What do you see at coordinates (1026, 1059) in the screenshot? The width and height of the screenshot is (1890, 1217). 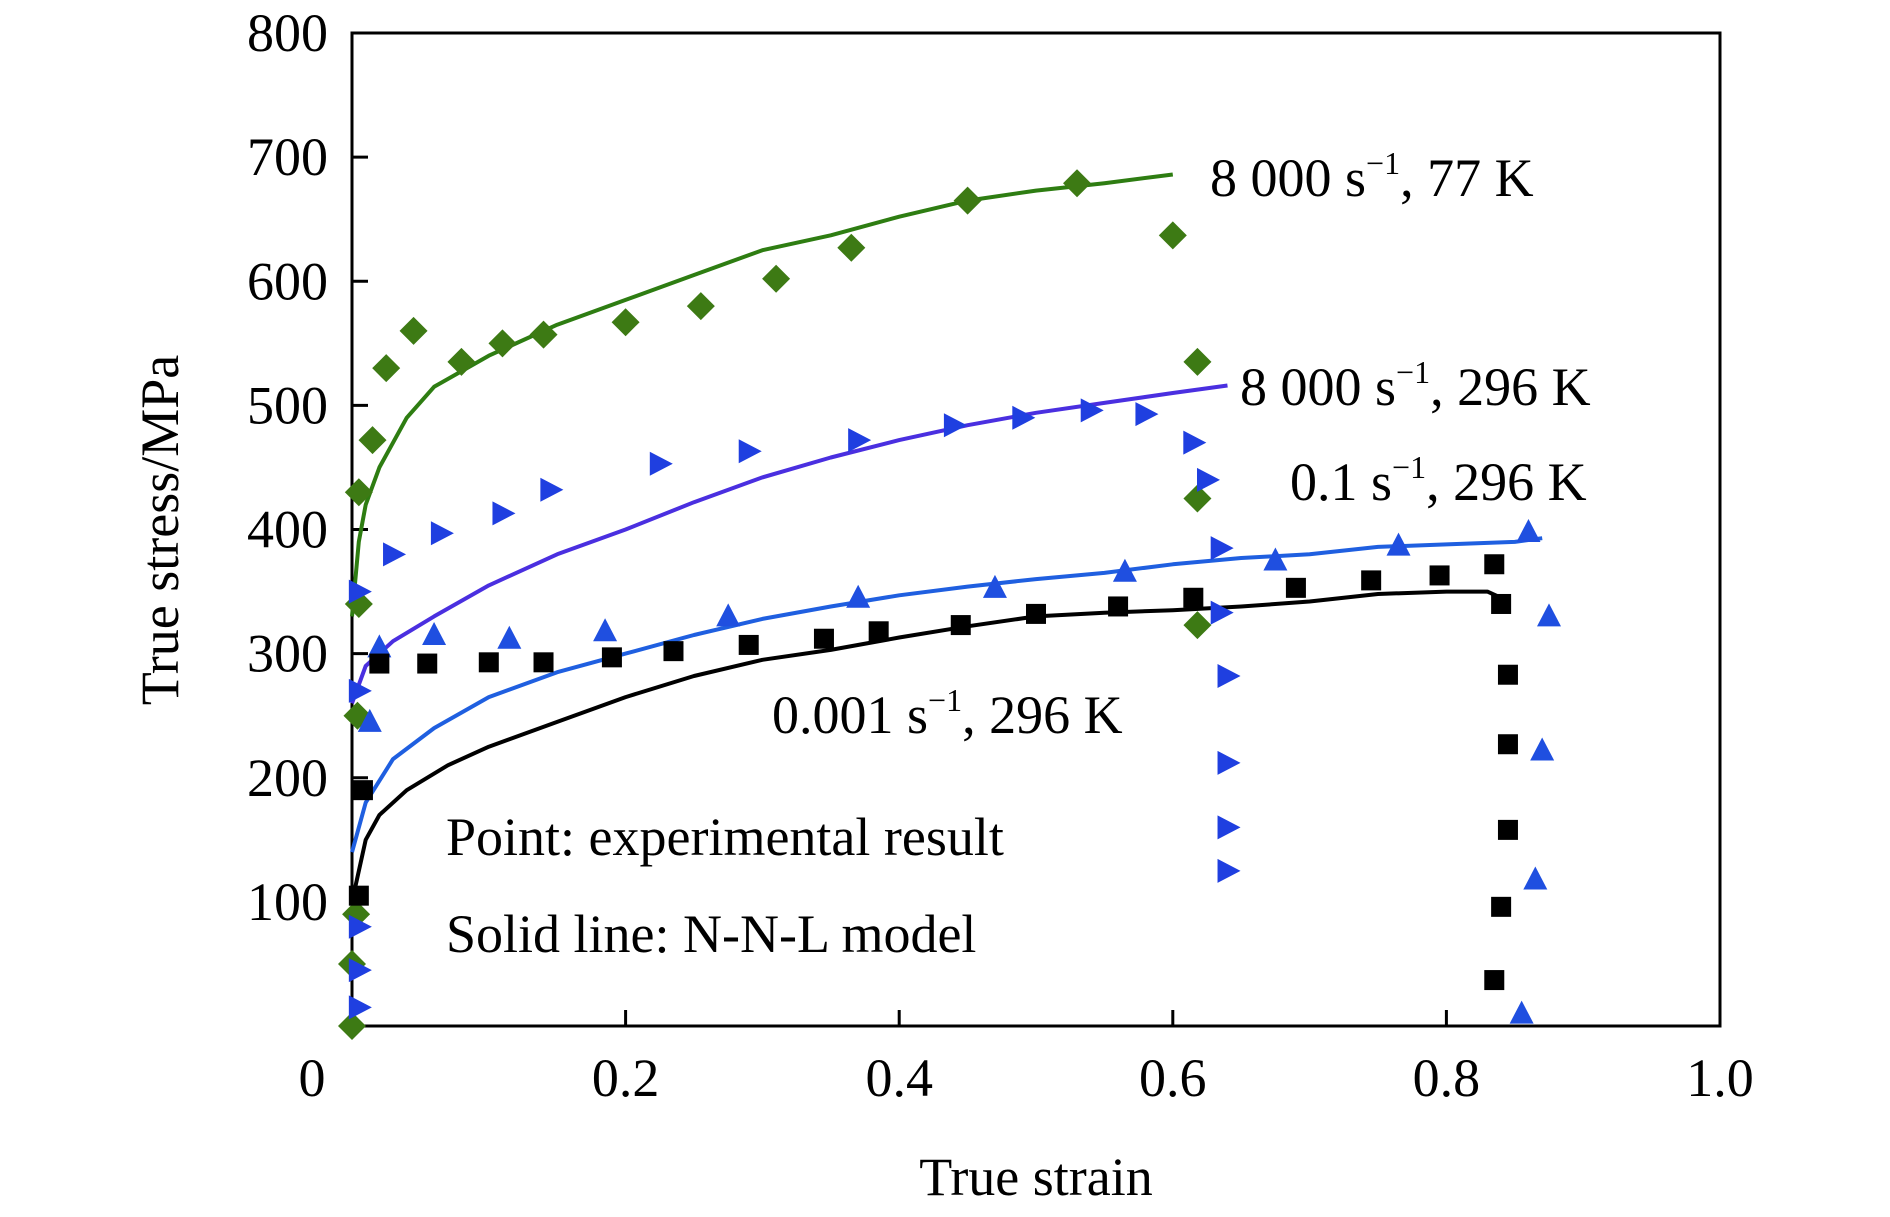 I see `x-axis: 0 0.2 0.4 0.6 0.8 1.0` at bounding box center [1026, 1059].